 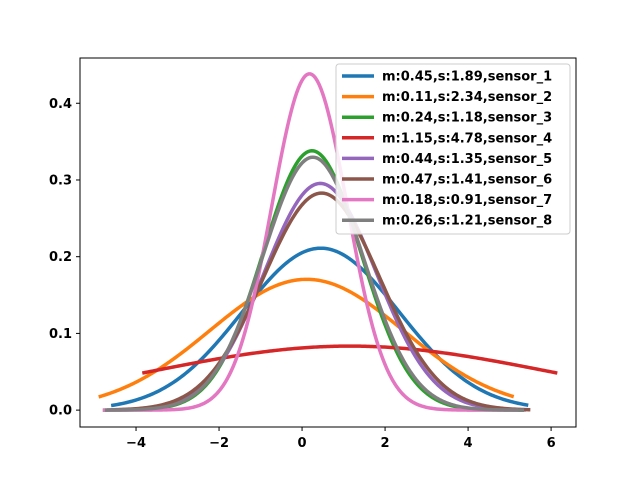 What do you see at coordinates (467, 138) in the screenshot?
I see `legend-label-4: m:1.15,s:4.78,sensor_4` at bounding box center [467, 138].